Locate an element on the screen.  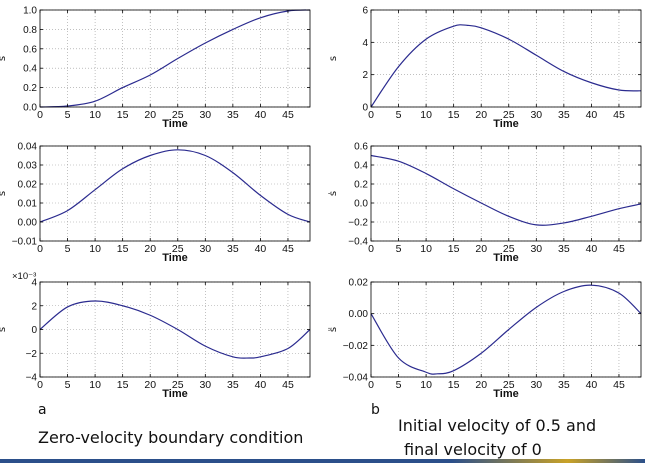
series-line-b-s is located at coordinates (506, 66).